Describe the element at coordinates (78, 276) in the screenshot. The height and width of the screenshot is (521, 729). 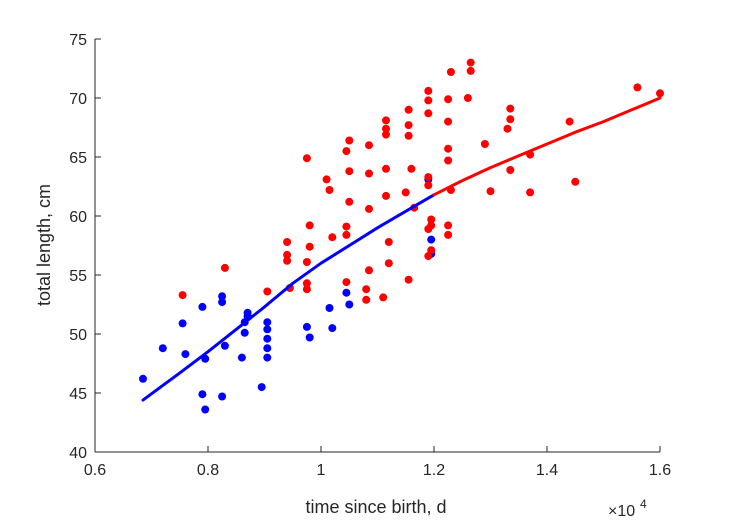
I see `y-tick-label: 55` at that location.